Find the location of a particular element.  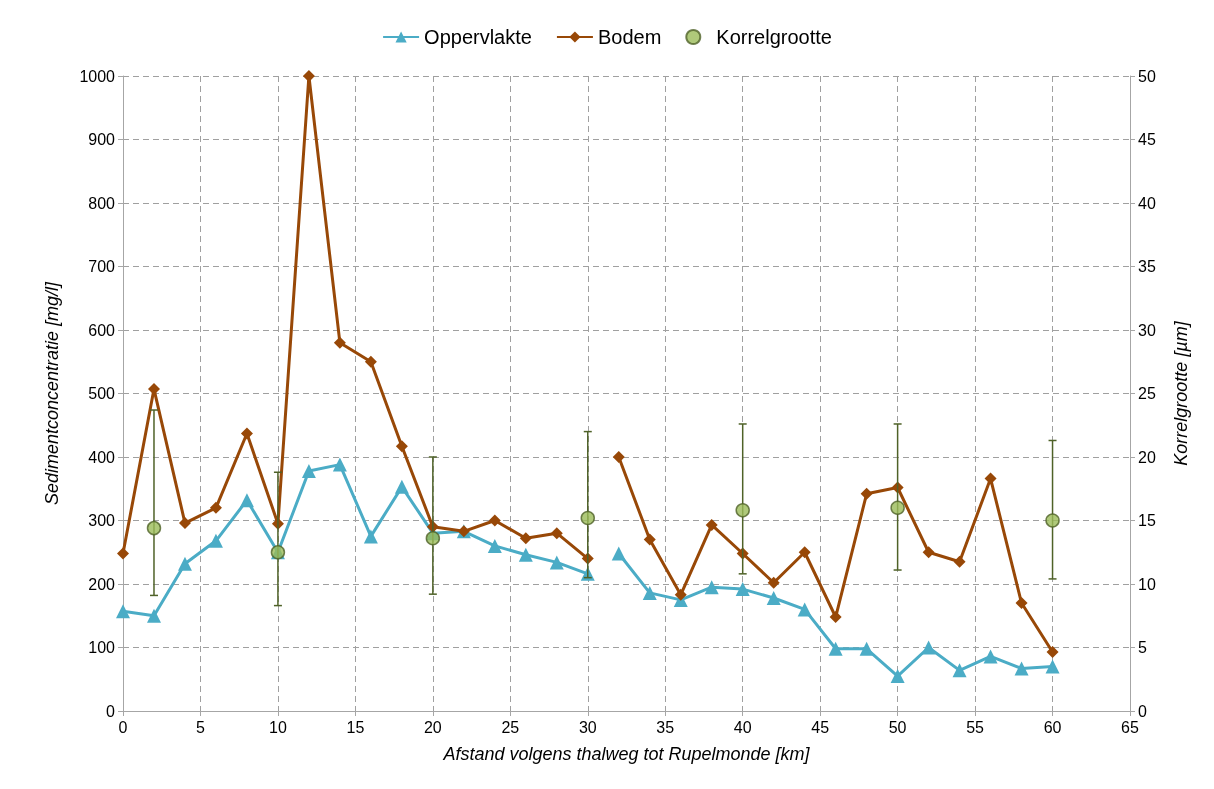

x-tick-label: 60 is located at coordinates (1052, 727).